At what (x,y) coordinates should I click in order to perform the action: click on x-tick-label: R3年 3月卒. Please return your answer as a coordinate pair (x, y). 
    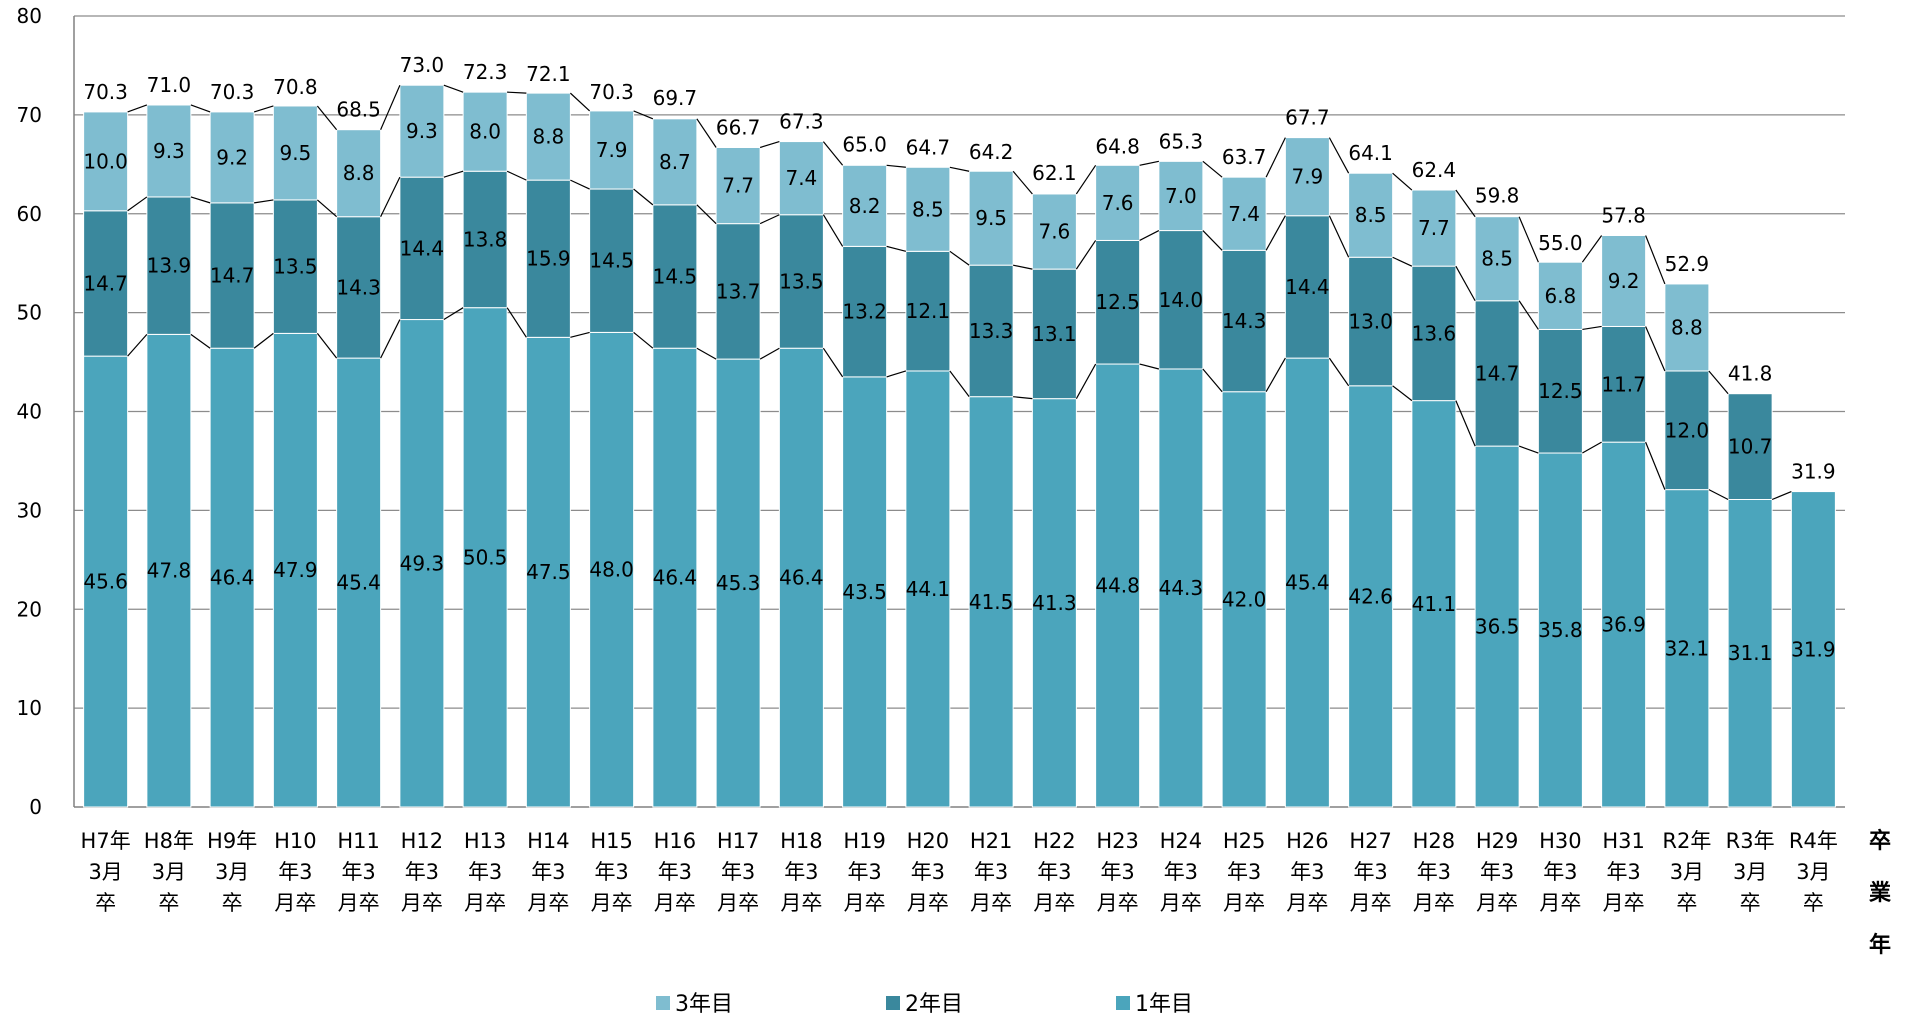
    Looking at the image, I should click on (1750, 872).